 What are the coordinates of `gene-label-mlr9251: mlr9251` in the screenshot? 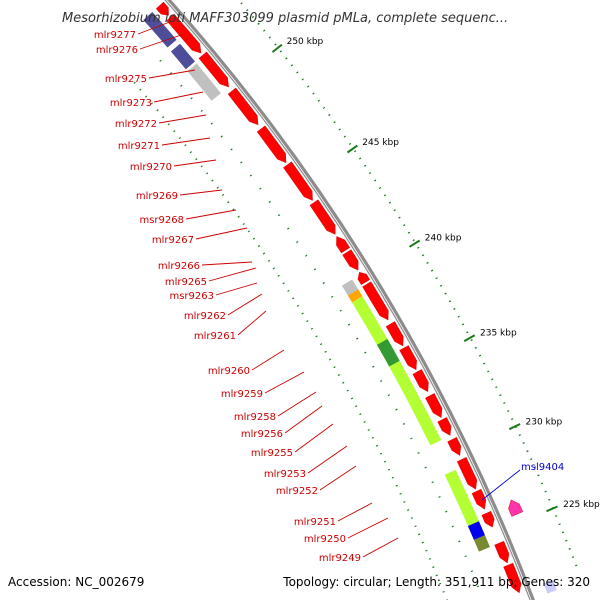 It's located at (315, 522).